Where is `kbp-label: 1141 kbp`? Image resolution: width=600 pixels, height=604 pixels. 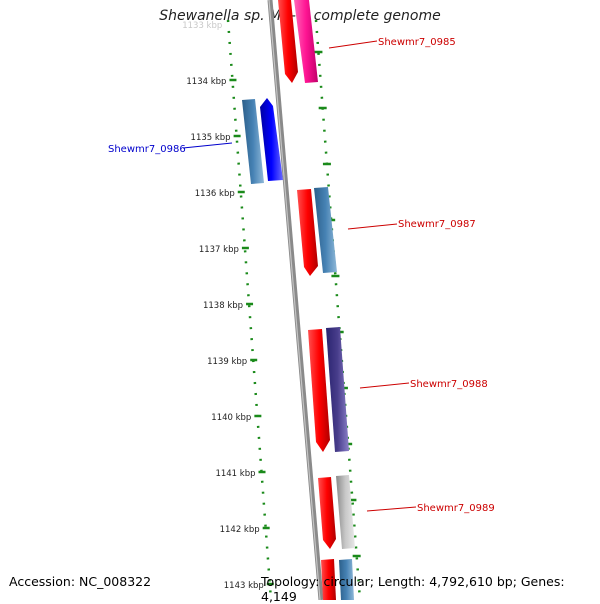
kbp-label: 1141 kbp is located at coordinates (235, 474).